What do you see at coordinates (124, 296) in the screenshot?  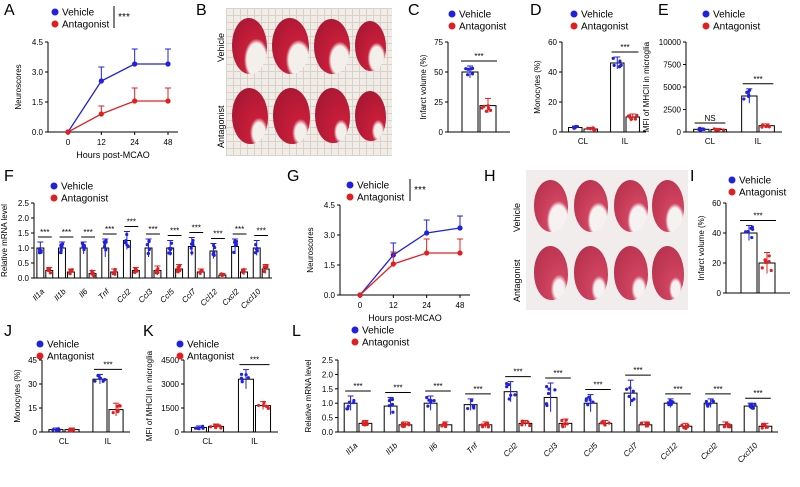 I see `x-tick-label-f-4: Ccl2` at bounding box center [124, 296].